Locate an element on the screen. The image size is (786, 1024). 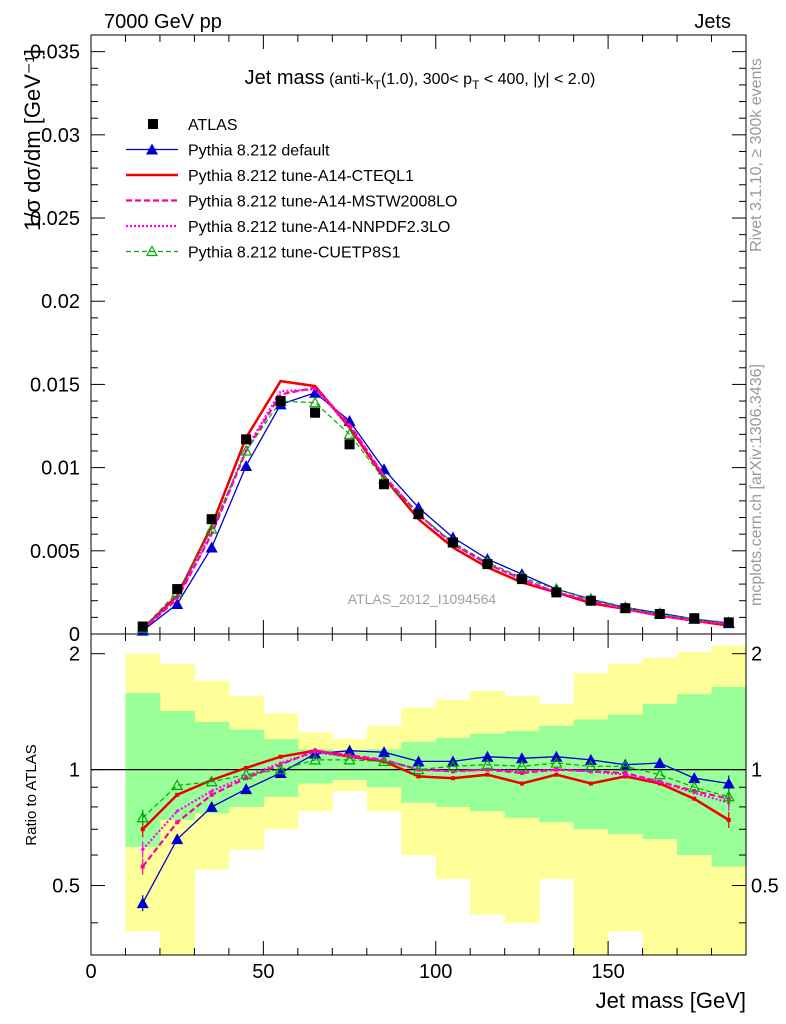
header-left: 7000 GeV pp is located at coordinates (163, 22).